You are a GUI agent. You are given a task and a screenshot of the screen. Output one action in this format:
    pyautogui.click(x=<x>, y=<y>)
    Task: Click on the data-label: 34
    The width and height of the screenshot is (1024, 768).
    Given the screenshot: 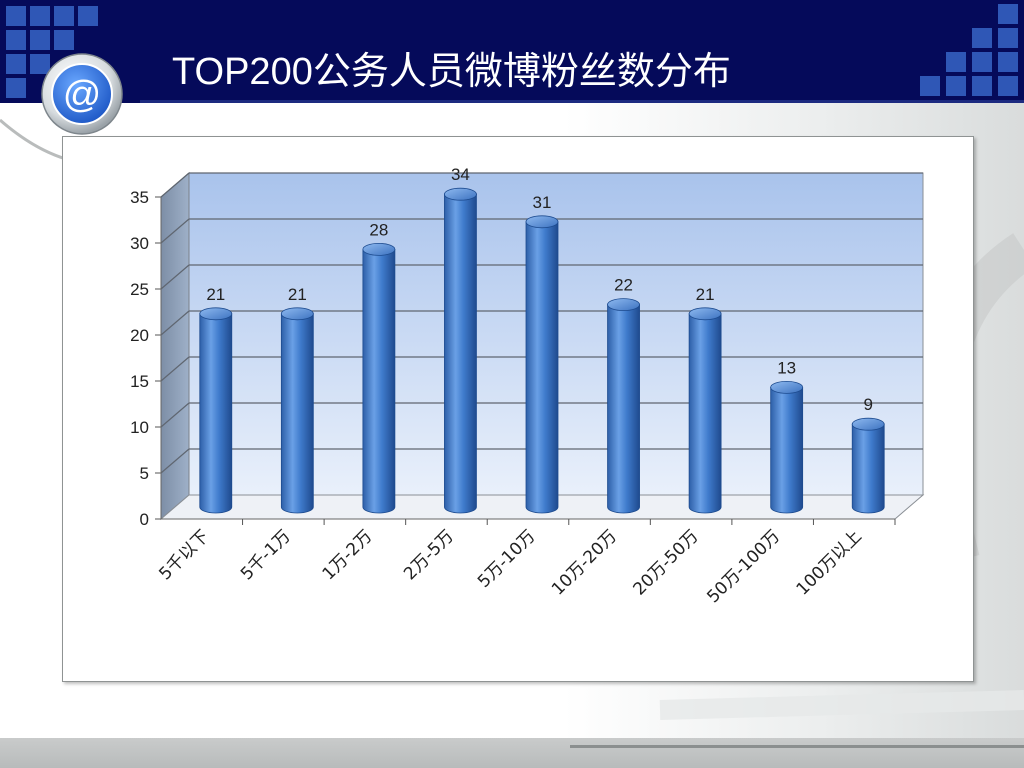 What is the action you would take?
    pyautogui.click(x=460, y=174)
    